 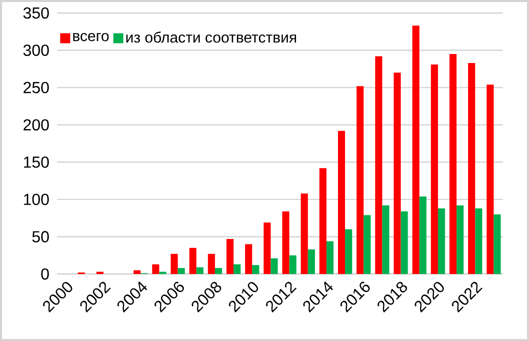 What do you see at coordinates (36, 50) in the screenshot?
I see `y-tick-label: 300` at bounding box center [36, 50].